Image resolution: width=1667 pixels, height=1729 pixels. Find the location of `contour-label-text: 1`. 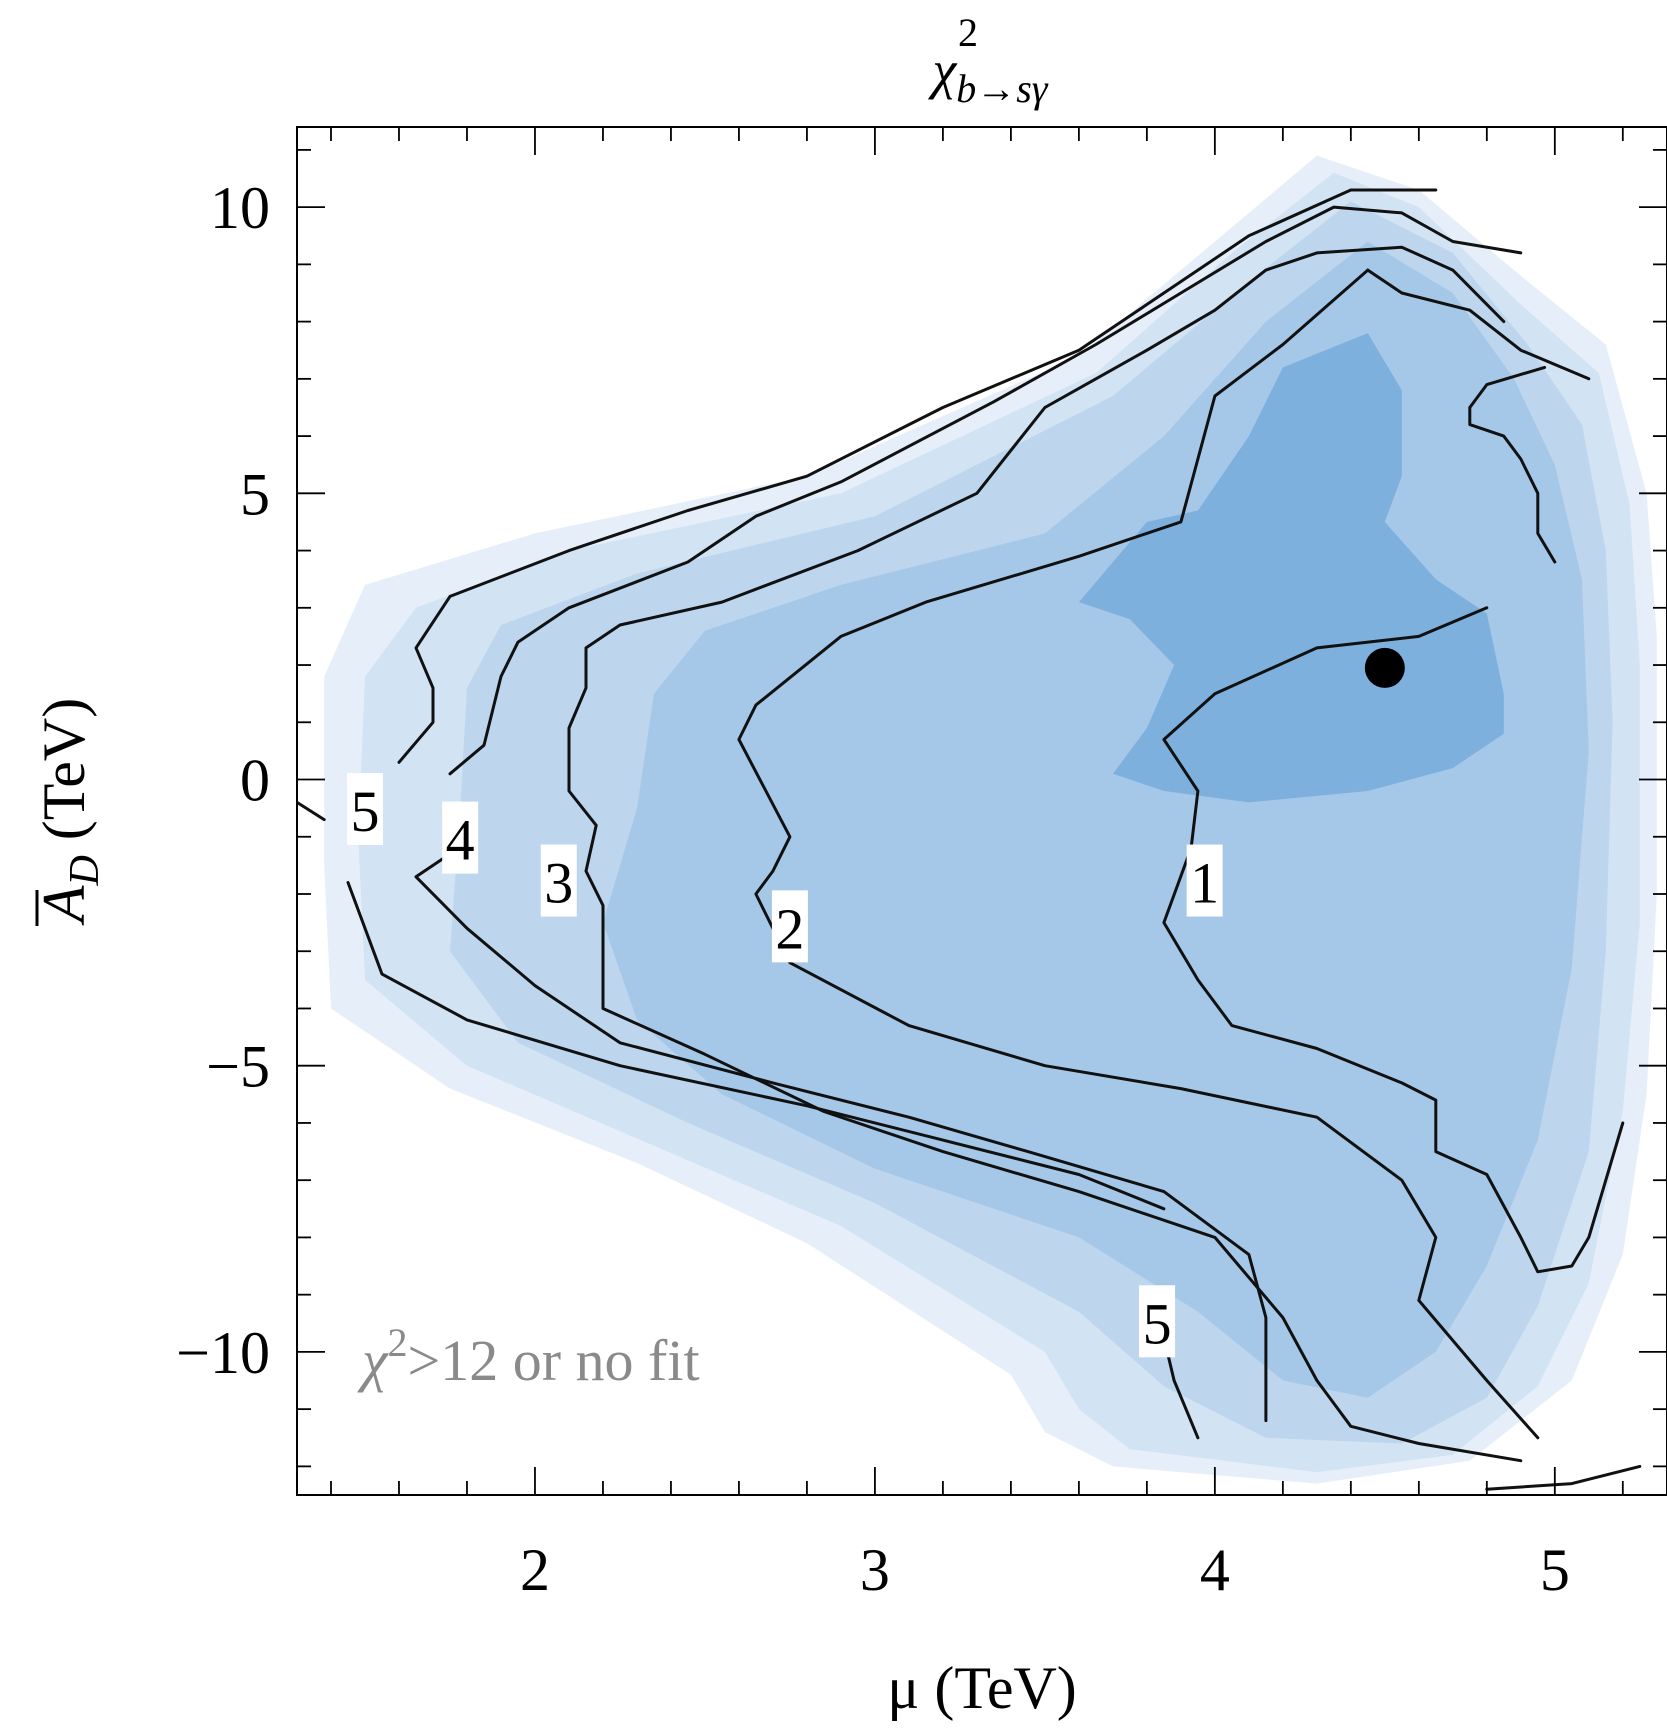

contour-label-text: 1 is located at coordinates (1204, 883).